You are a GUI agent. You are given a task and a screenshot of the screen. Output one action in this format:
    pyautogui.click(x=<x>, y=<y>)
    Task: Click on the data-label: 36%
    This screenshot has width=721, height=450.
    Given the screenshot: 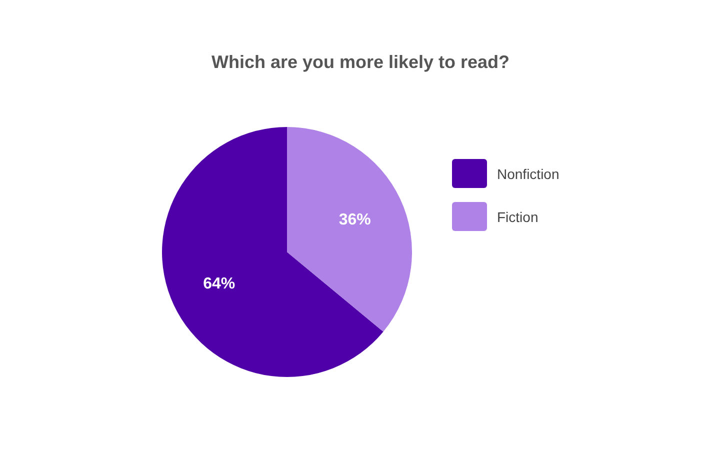 What is the action you would take?
    pyautogui.click(x=354, y=219)
    